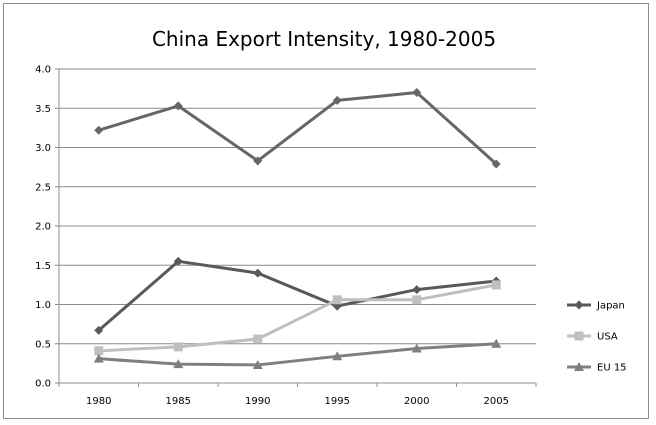  Describe the element at coordinates (43, 227) in the screenshot. I see `y-tick-label: 2.0` at that location.